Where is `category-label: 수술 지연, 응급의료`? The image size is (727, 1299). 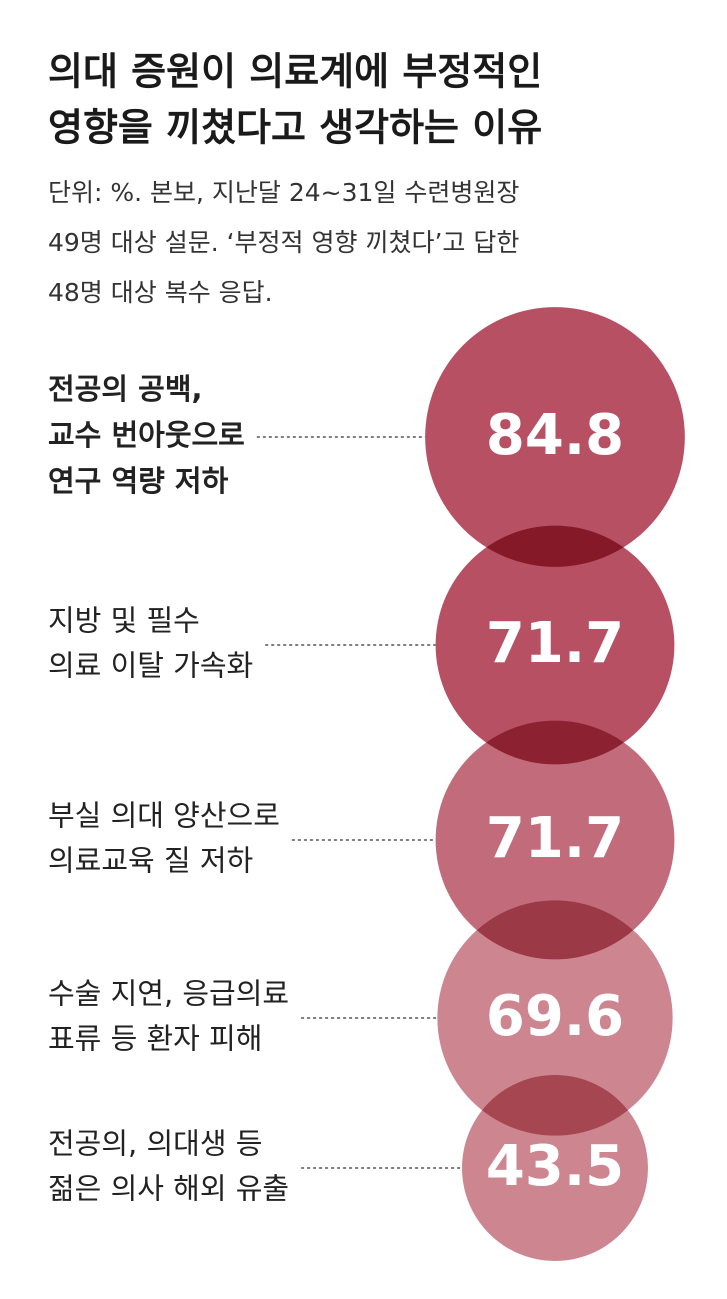 category-label: 수술 지연, 응급의료 is located at coordinates (168, 994).